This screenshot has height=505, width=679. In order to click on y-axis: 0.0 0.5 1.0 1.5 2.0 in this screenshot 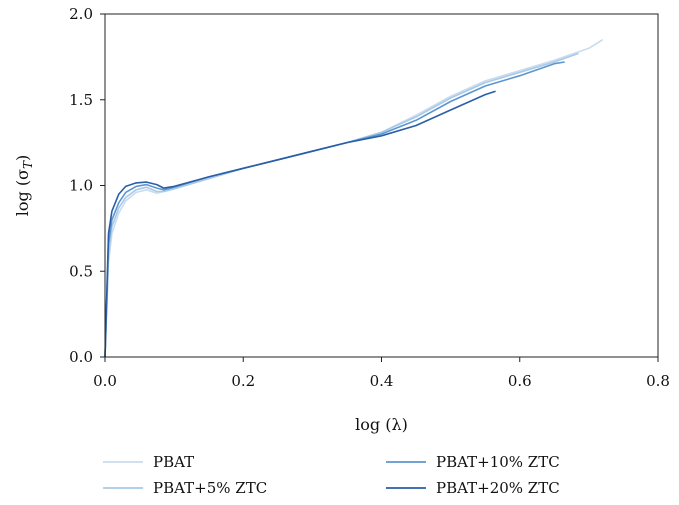, I will do `click(87, 185)`.